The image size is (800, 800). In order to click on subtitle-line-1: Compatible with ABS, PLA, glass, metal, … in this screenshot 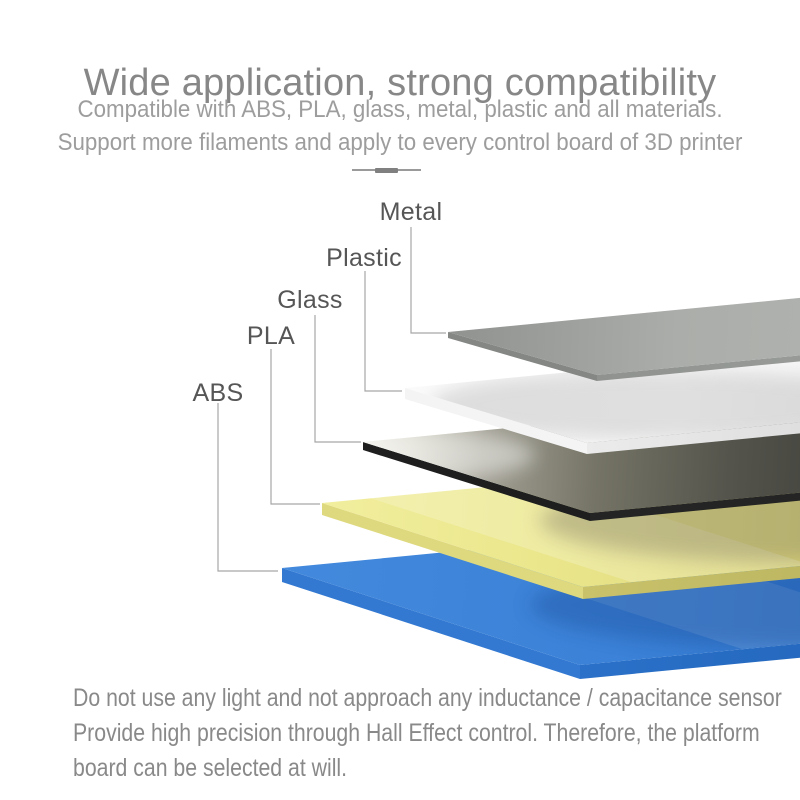, I will do `click(400, 109)`.